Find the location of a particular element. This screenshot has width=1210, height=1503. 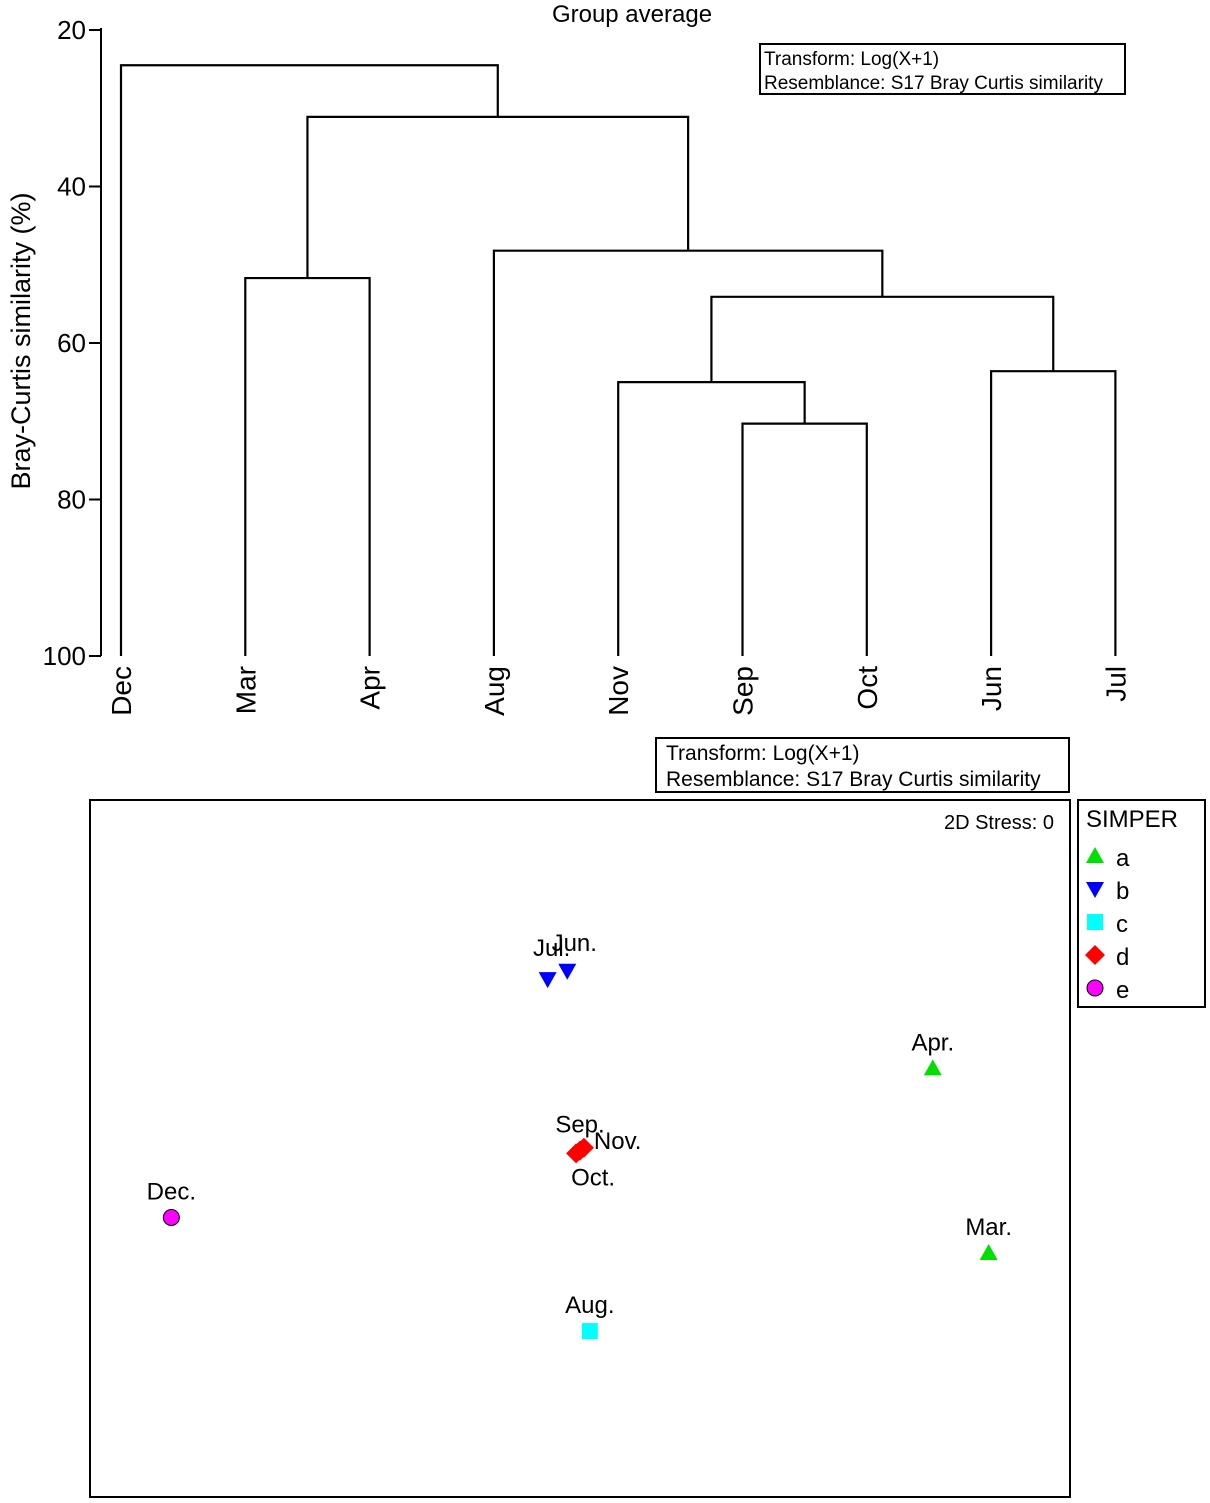

dendrogram-info-resemblance: Resemblance: S17 Bray Curtis similarity is located at coordinates (933, 83).